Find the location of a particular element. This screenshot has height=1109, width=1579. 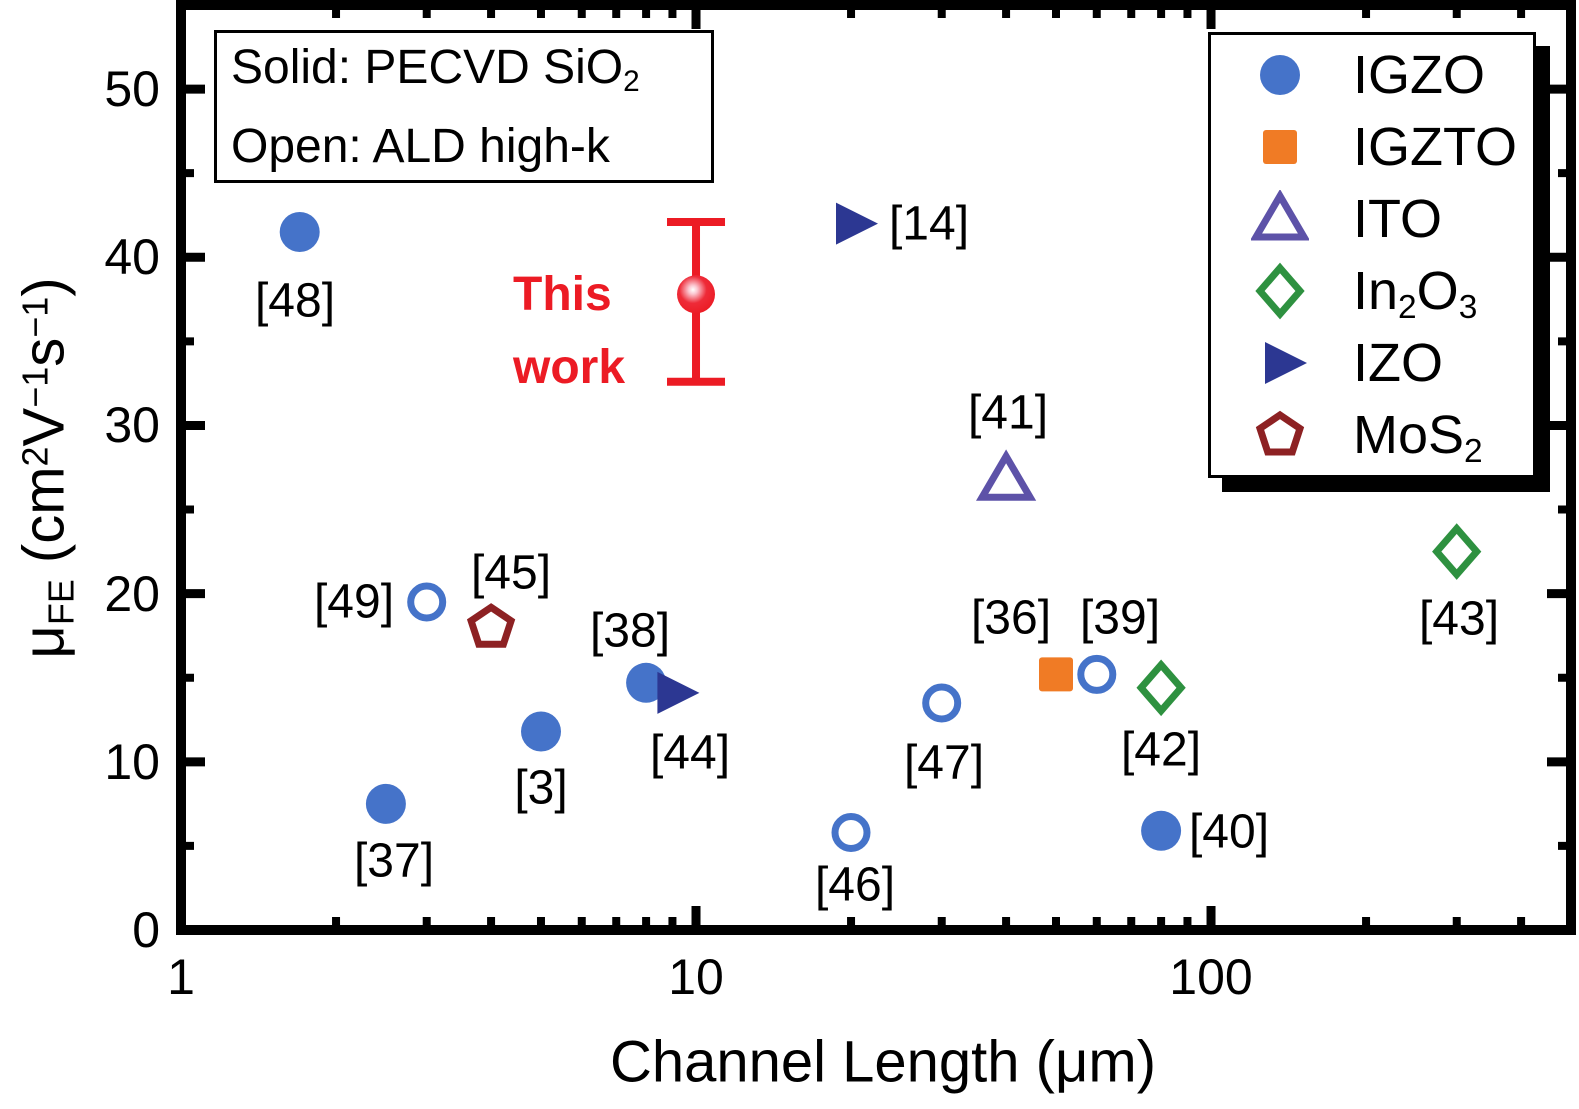

point-label-14: [14] is located at coordinates (929, 224).